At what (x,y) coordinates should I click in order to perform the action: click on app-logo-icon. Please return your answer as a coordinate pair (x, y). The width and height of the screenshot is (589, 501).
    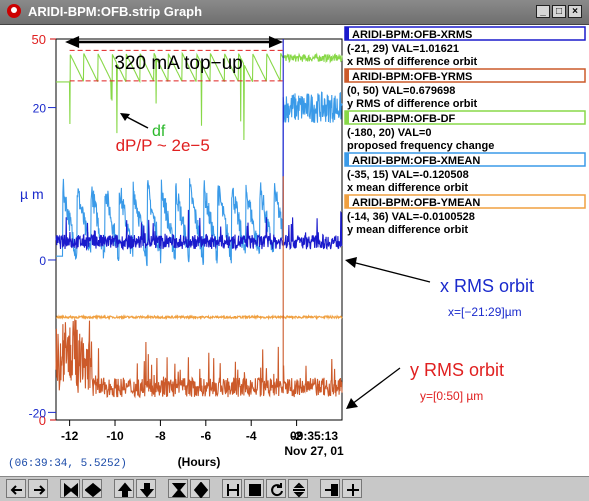
    Looking at the image, I should click on (14, 11).